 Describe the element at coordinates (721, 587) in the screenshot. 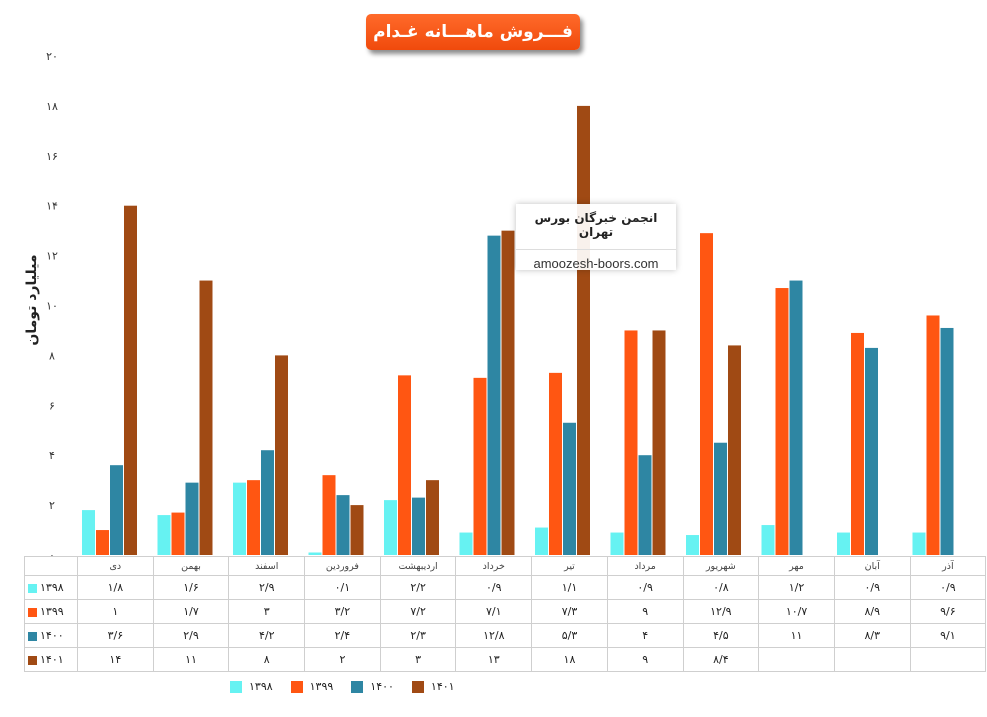

I see `table-cell: ۰/۸` at that location.